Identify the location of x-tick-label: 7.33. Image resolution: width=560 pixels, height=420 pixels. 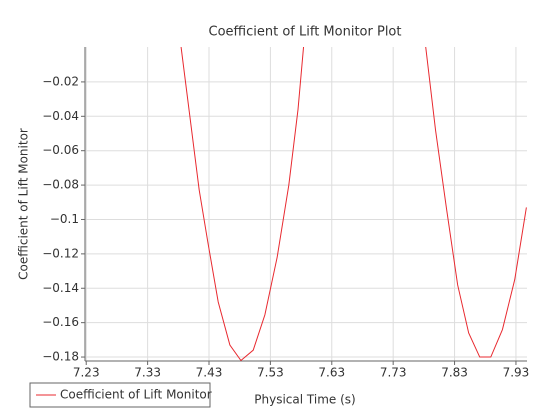
(147, 373).